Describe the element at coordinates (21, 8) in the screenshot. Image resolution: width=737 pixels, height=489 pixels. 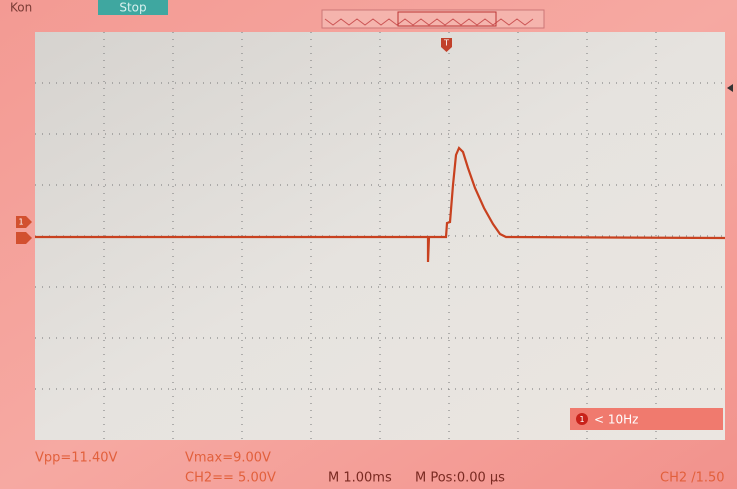
I see `brand: Kon` at that location.